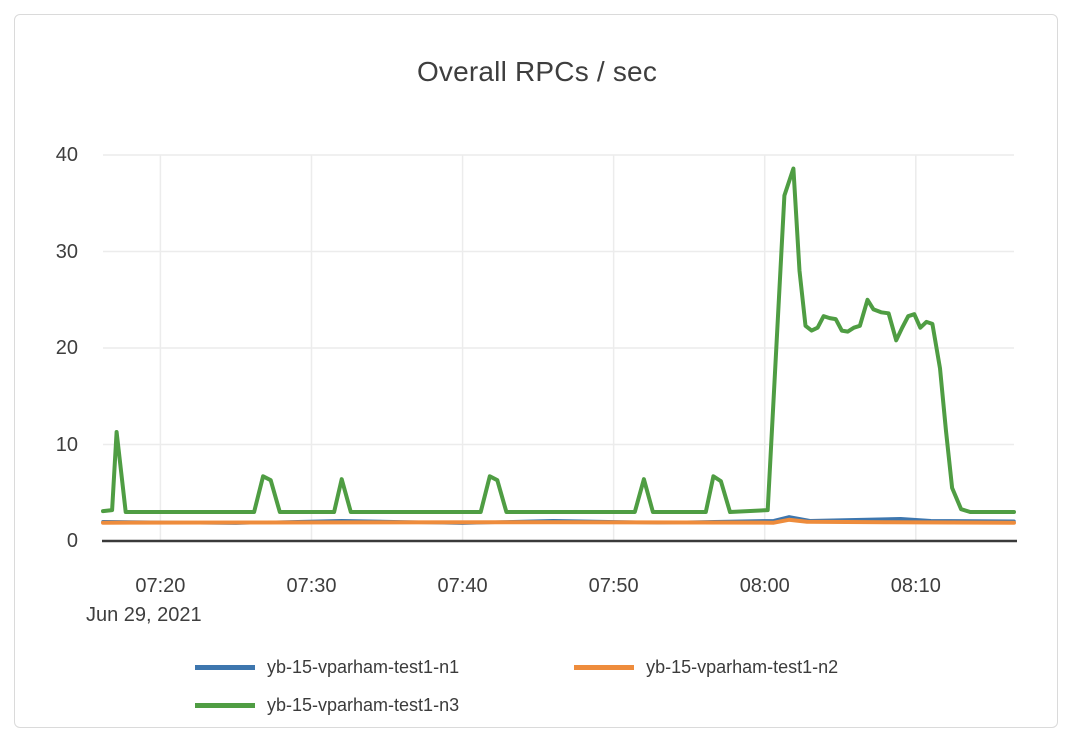 The height and width of the screenshot is (744, 1074). Describe the element at coordinates (66, 251) in the screenshot. I see `y-tick-label-30: 30` at that location.